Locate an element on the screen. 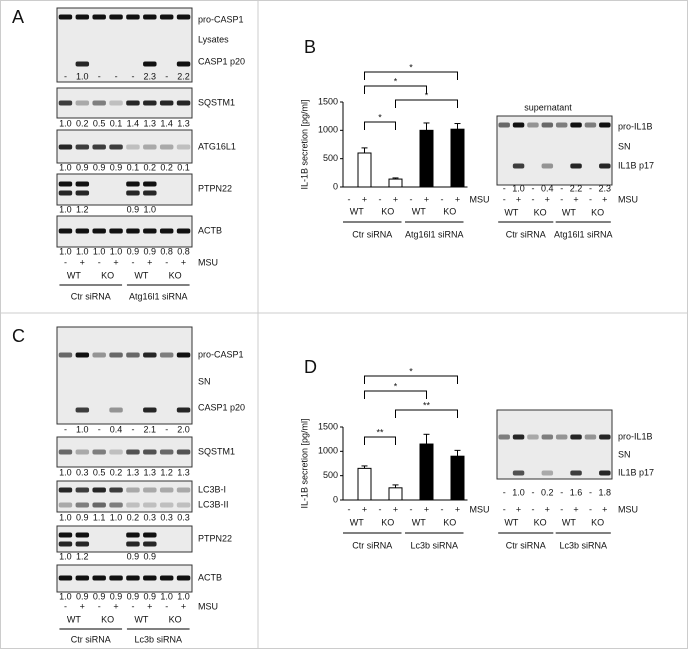 The height and width of the screenshot is (649, 688). quant: 2.0 is located at coordinates (183, 429).